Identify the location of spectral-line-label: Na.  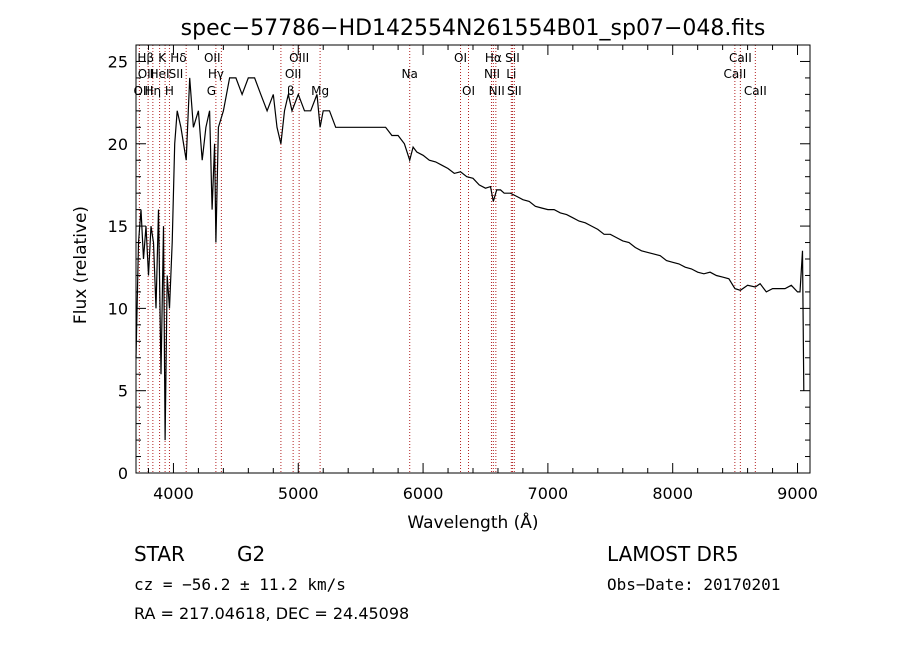
(410, 74).